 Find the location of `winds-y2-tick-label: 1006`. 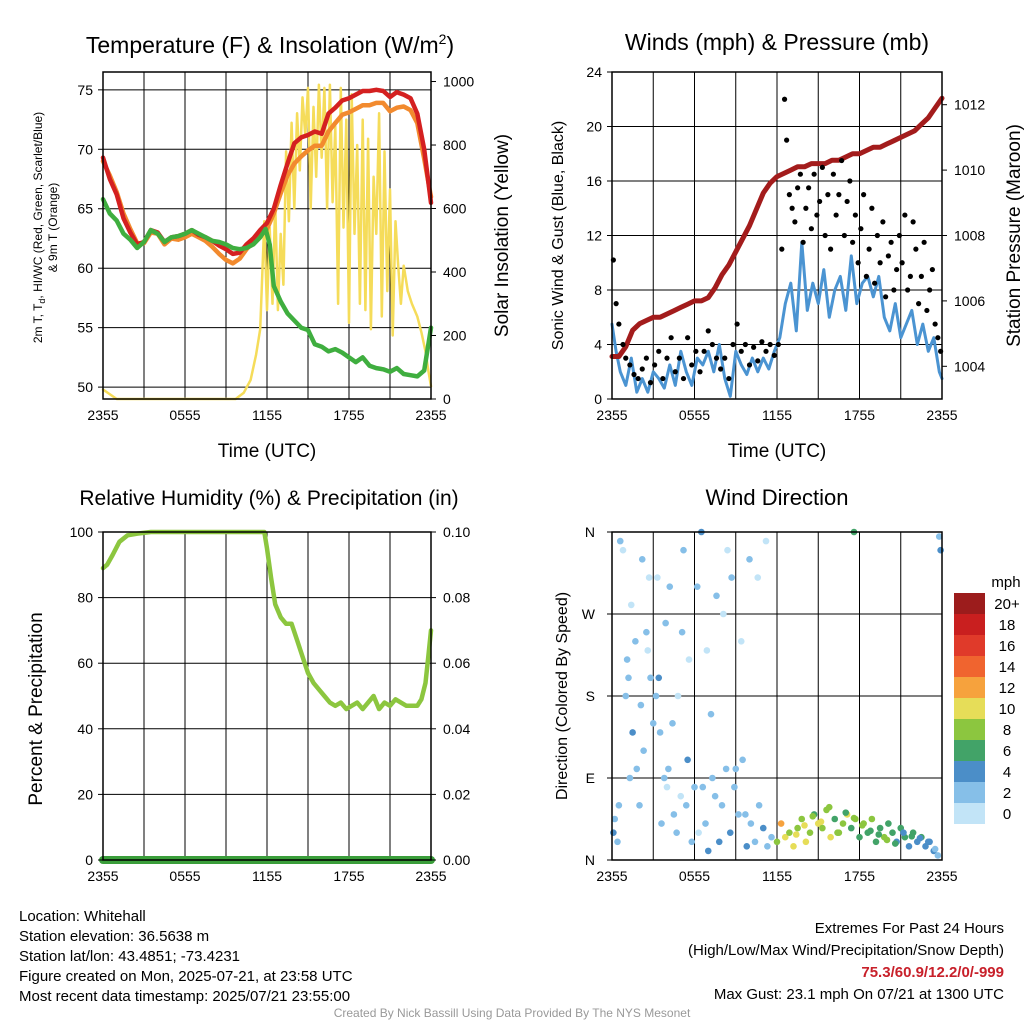

winds-y2-tick-label: 1006 is located at coordinates (969, 301).